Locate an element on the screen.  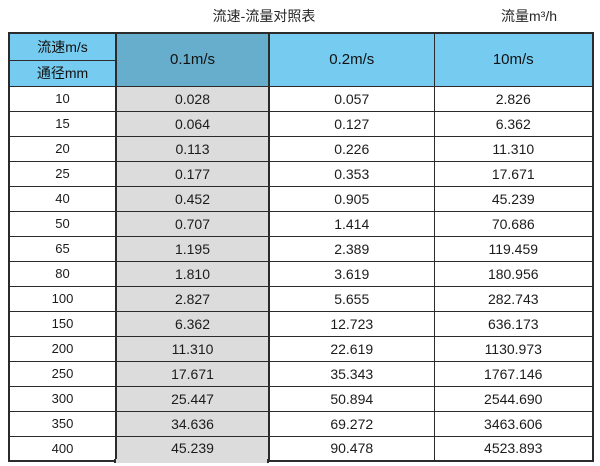
table-row: 250 17.671 35.343 1767.146 is located at coordinates (301, 373).